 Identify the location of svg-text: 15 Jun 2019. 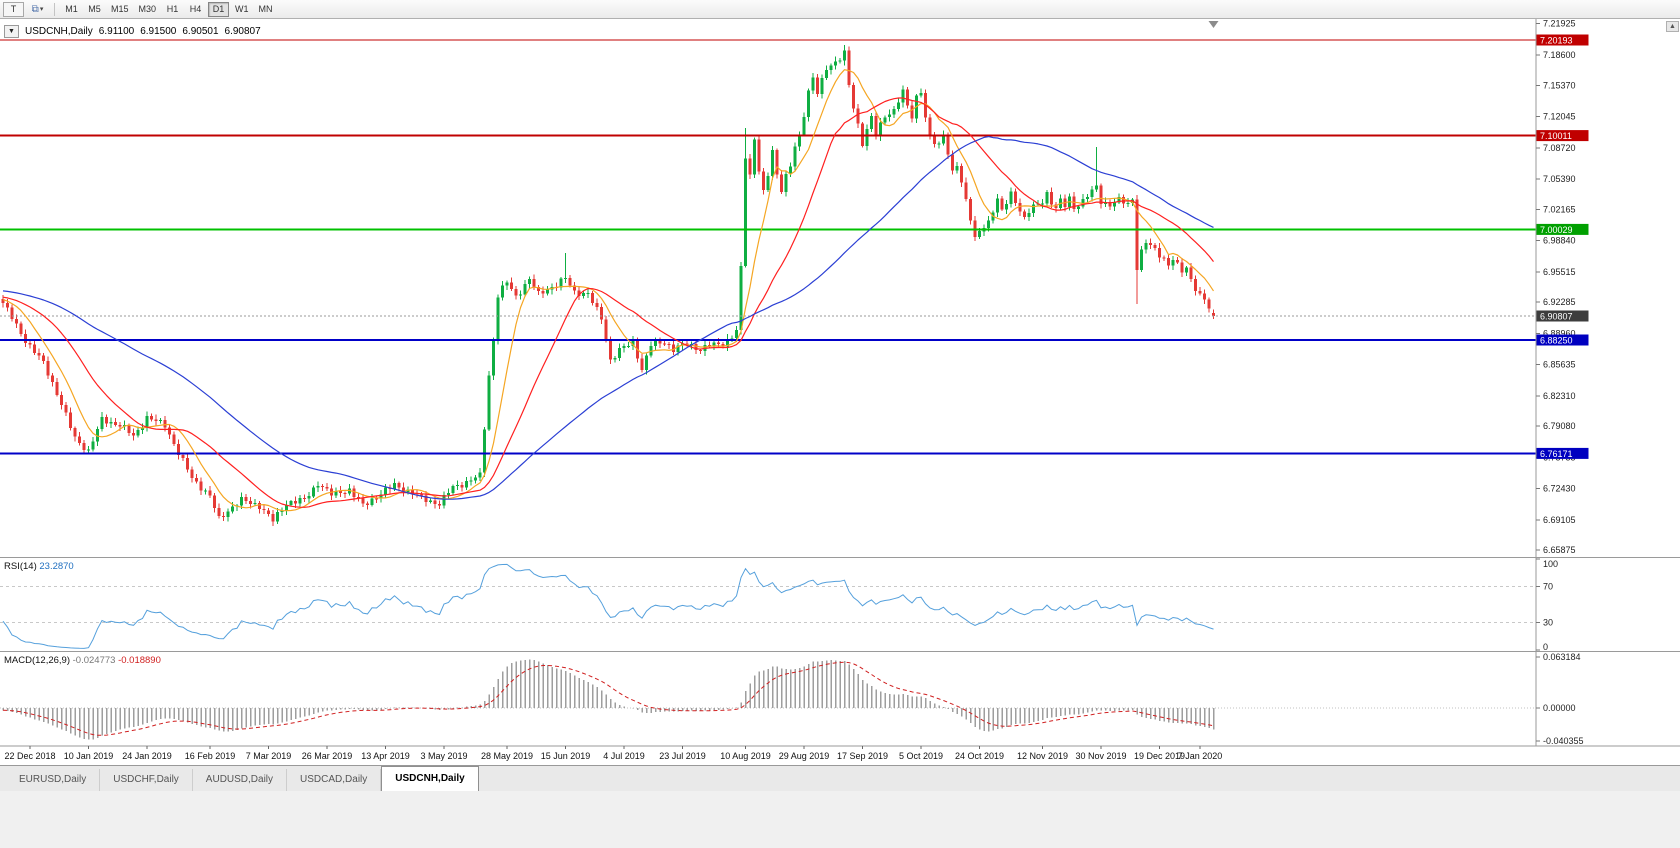
(566, 756).